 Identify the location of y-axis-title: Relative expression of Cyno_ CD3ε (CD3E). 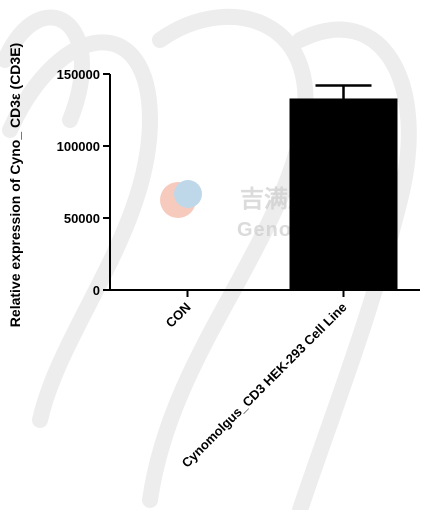
(15, 185).